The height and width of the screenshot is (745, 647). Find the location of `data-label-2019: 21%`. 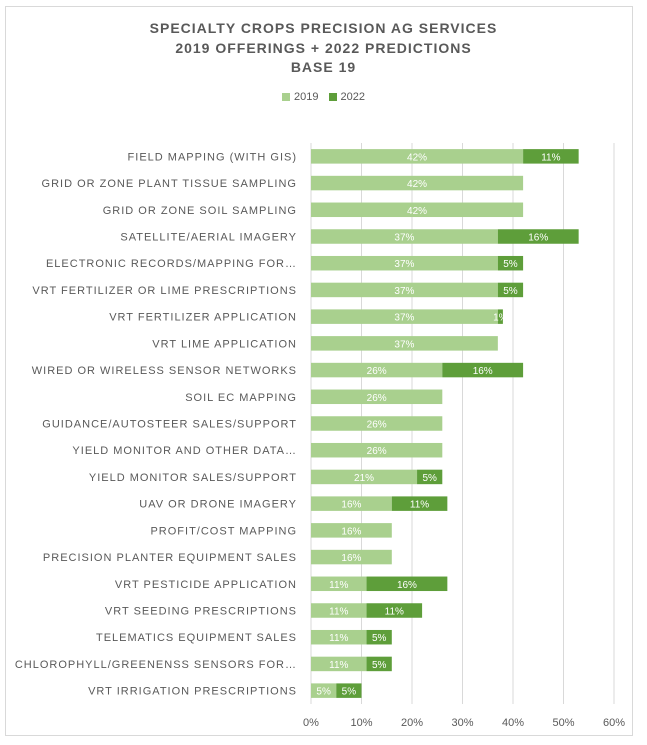

data-label-2019: 21% is located at coordinates (364, 478).